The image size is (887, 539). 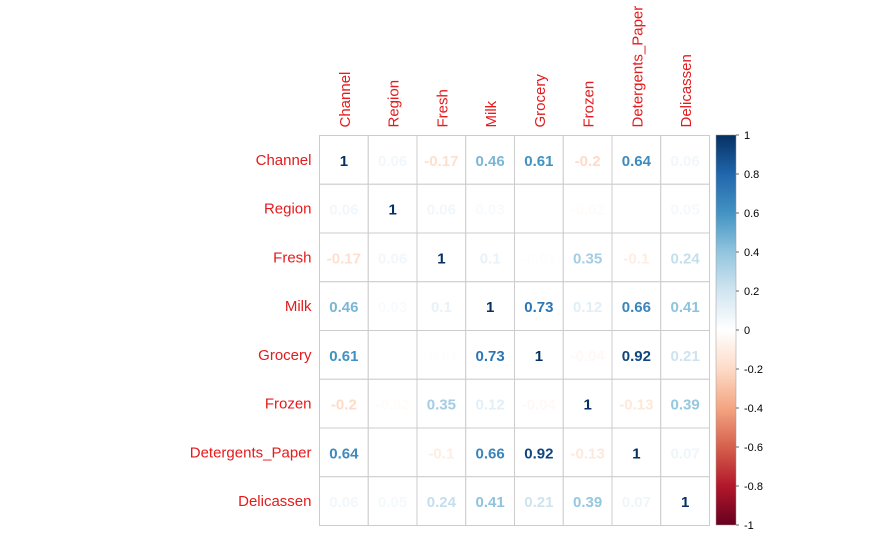 What do you see at coordinates (636, 356) in the screenshot?
I see `correlation-value: 0.92` at bounding box center [636, 356].